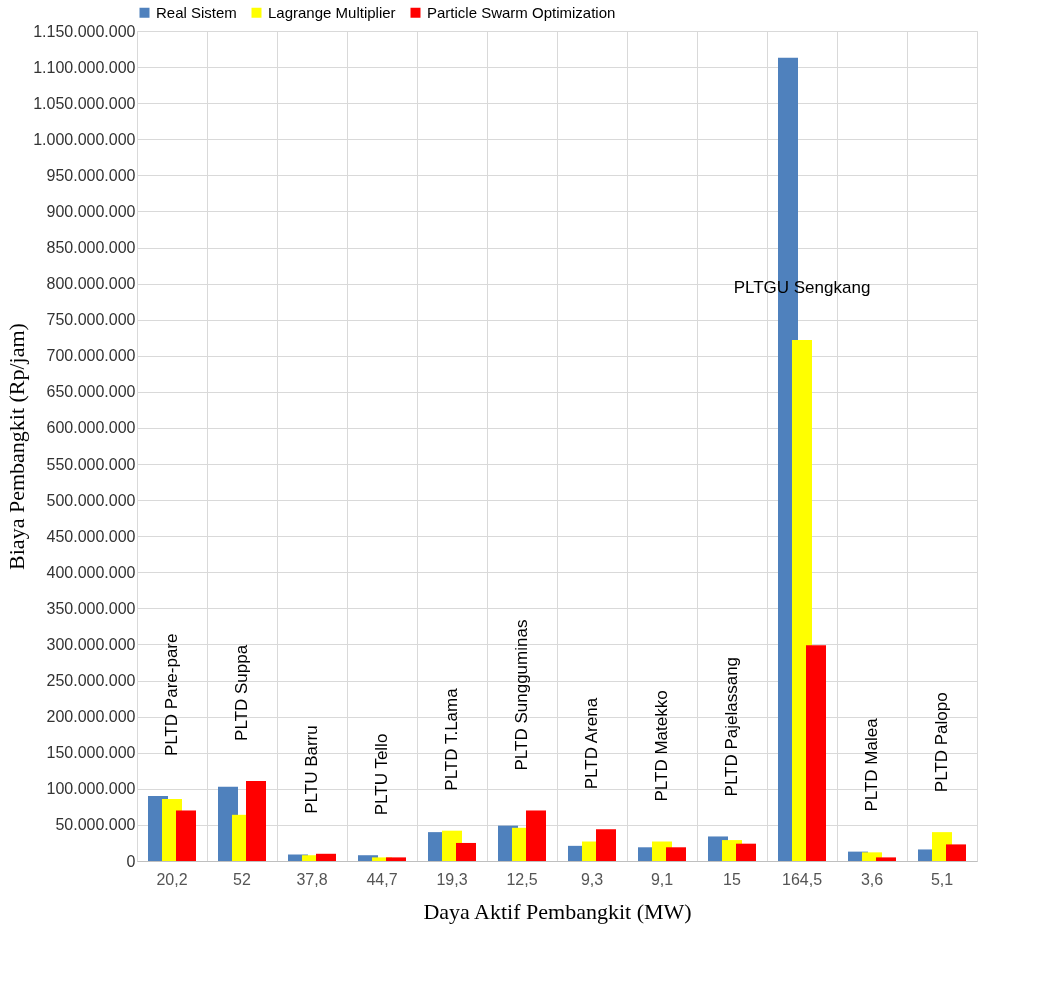 The width and height of the screenshot is (1039, 981). Describe the element at coordinates (381, 774) in the screenshot. I see `annotation: PLTU Tello` at that location.